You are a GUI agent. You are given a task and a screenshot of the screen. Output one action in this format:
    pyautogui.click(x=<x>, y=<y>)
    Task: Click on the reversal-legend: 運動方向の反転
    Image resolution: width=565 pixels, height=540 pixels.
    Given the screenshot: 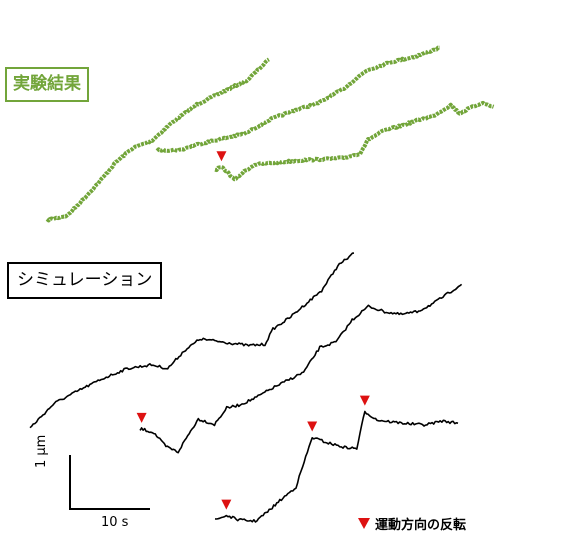 What is the action you would take?
    pyautogui.click(x=412, y=523)
    